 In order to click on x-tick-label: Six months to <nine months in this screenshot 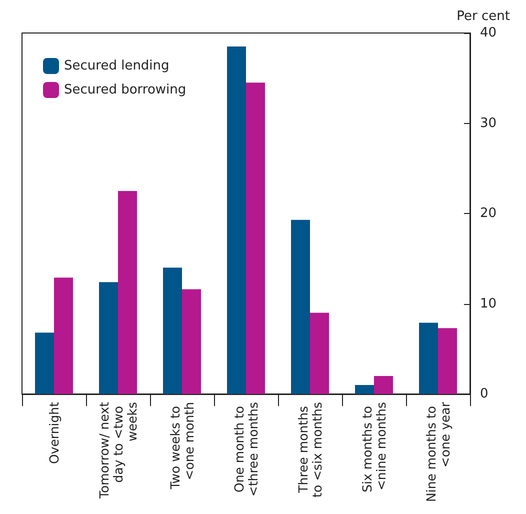, I will do `click(374, 447)`.